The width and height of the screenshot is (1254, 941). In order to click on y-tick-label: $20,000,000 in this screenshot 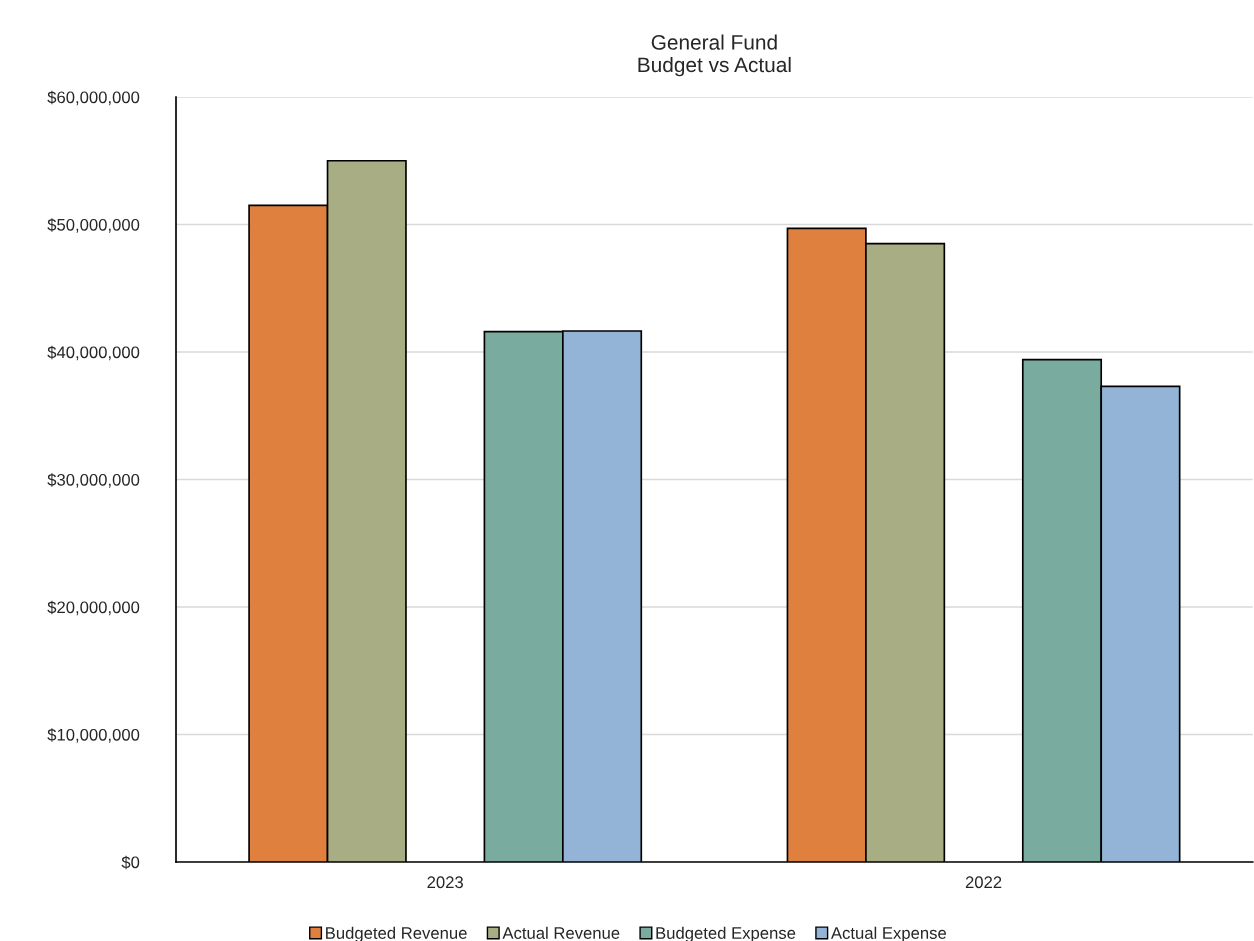, I will do `click(93, 608)`.